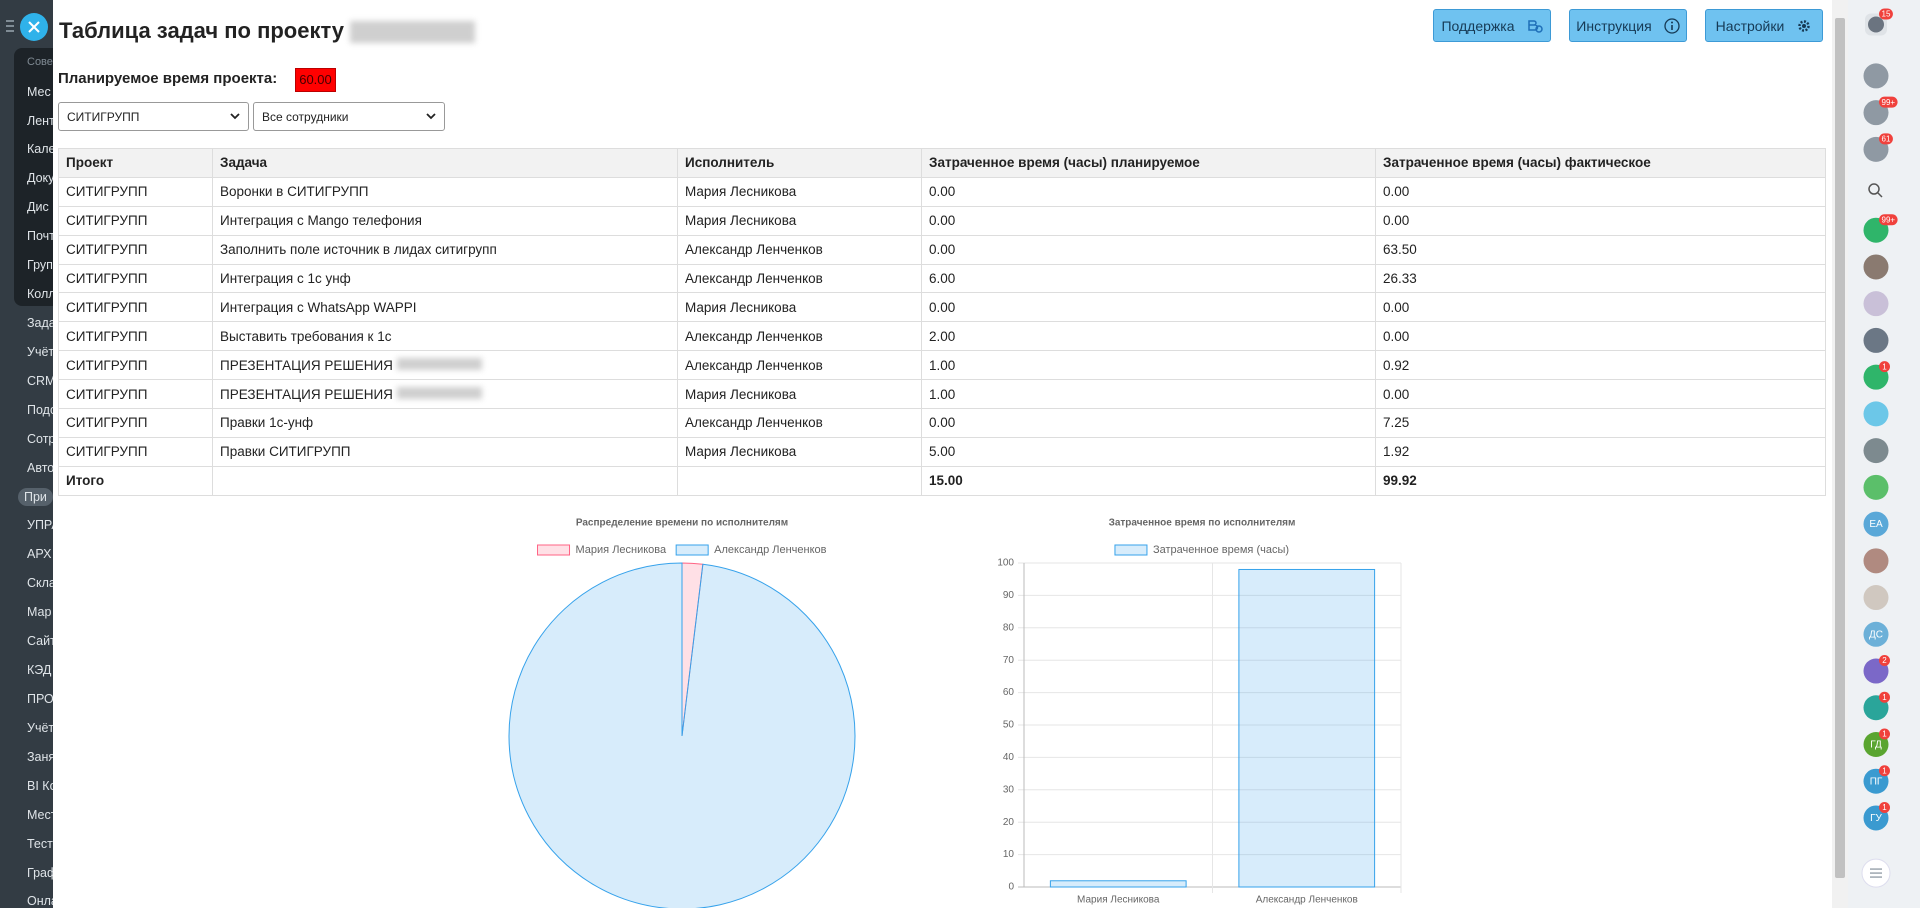  What do you see at coordinates (799, 451) in the screenshot?
I see `table-cell: Мария Лесникова` at bounding box center [799, 451].